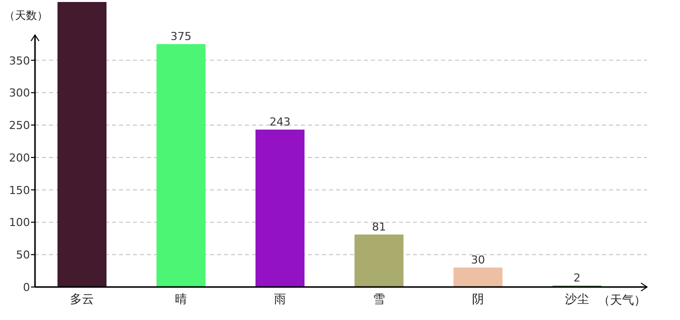 This screenshot has height=320, width=680. Describe the element at coordinates (26, 15) in the screenshot. I see `y-axis-title: （天数）` at that location.